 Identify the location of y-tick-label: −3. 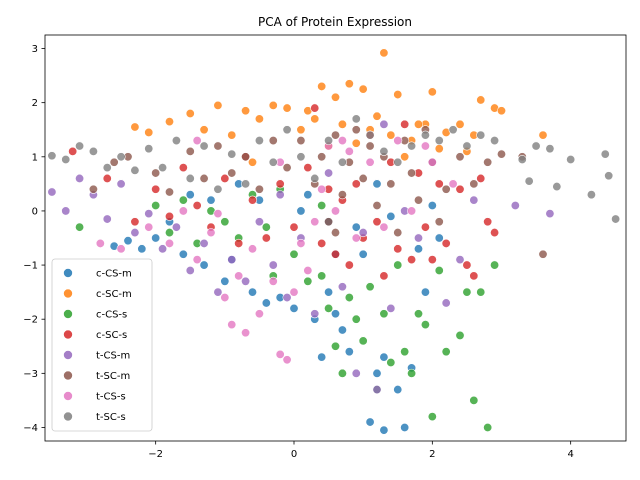
(30, 374).